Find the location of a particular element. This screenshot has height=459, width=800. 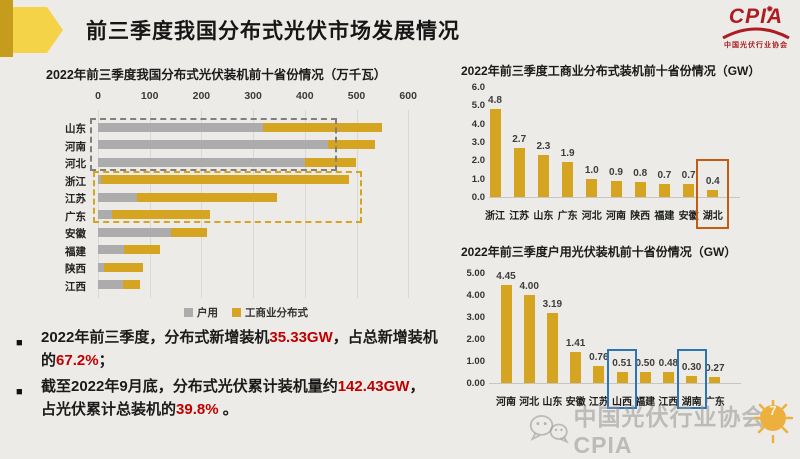

bullet-line: 占光伏累计总装机的39.8% 。 is located at coordinates (251, 410).